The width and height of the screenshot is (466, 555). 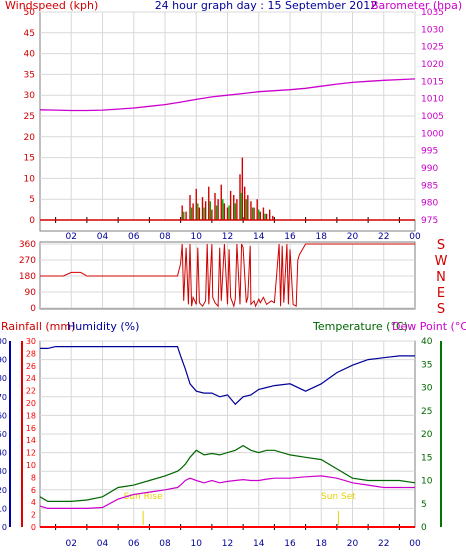 I want to click on barometer-series, so click(x=227, y=95).